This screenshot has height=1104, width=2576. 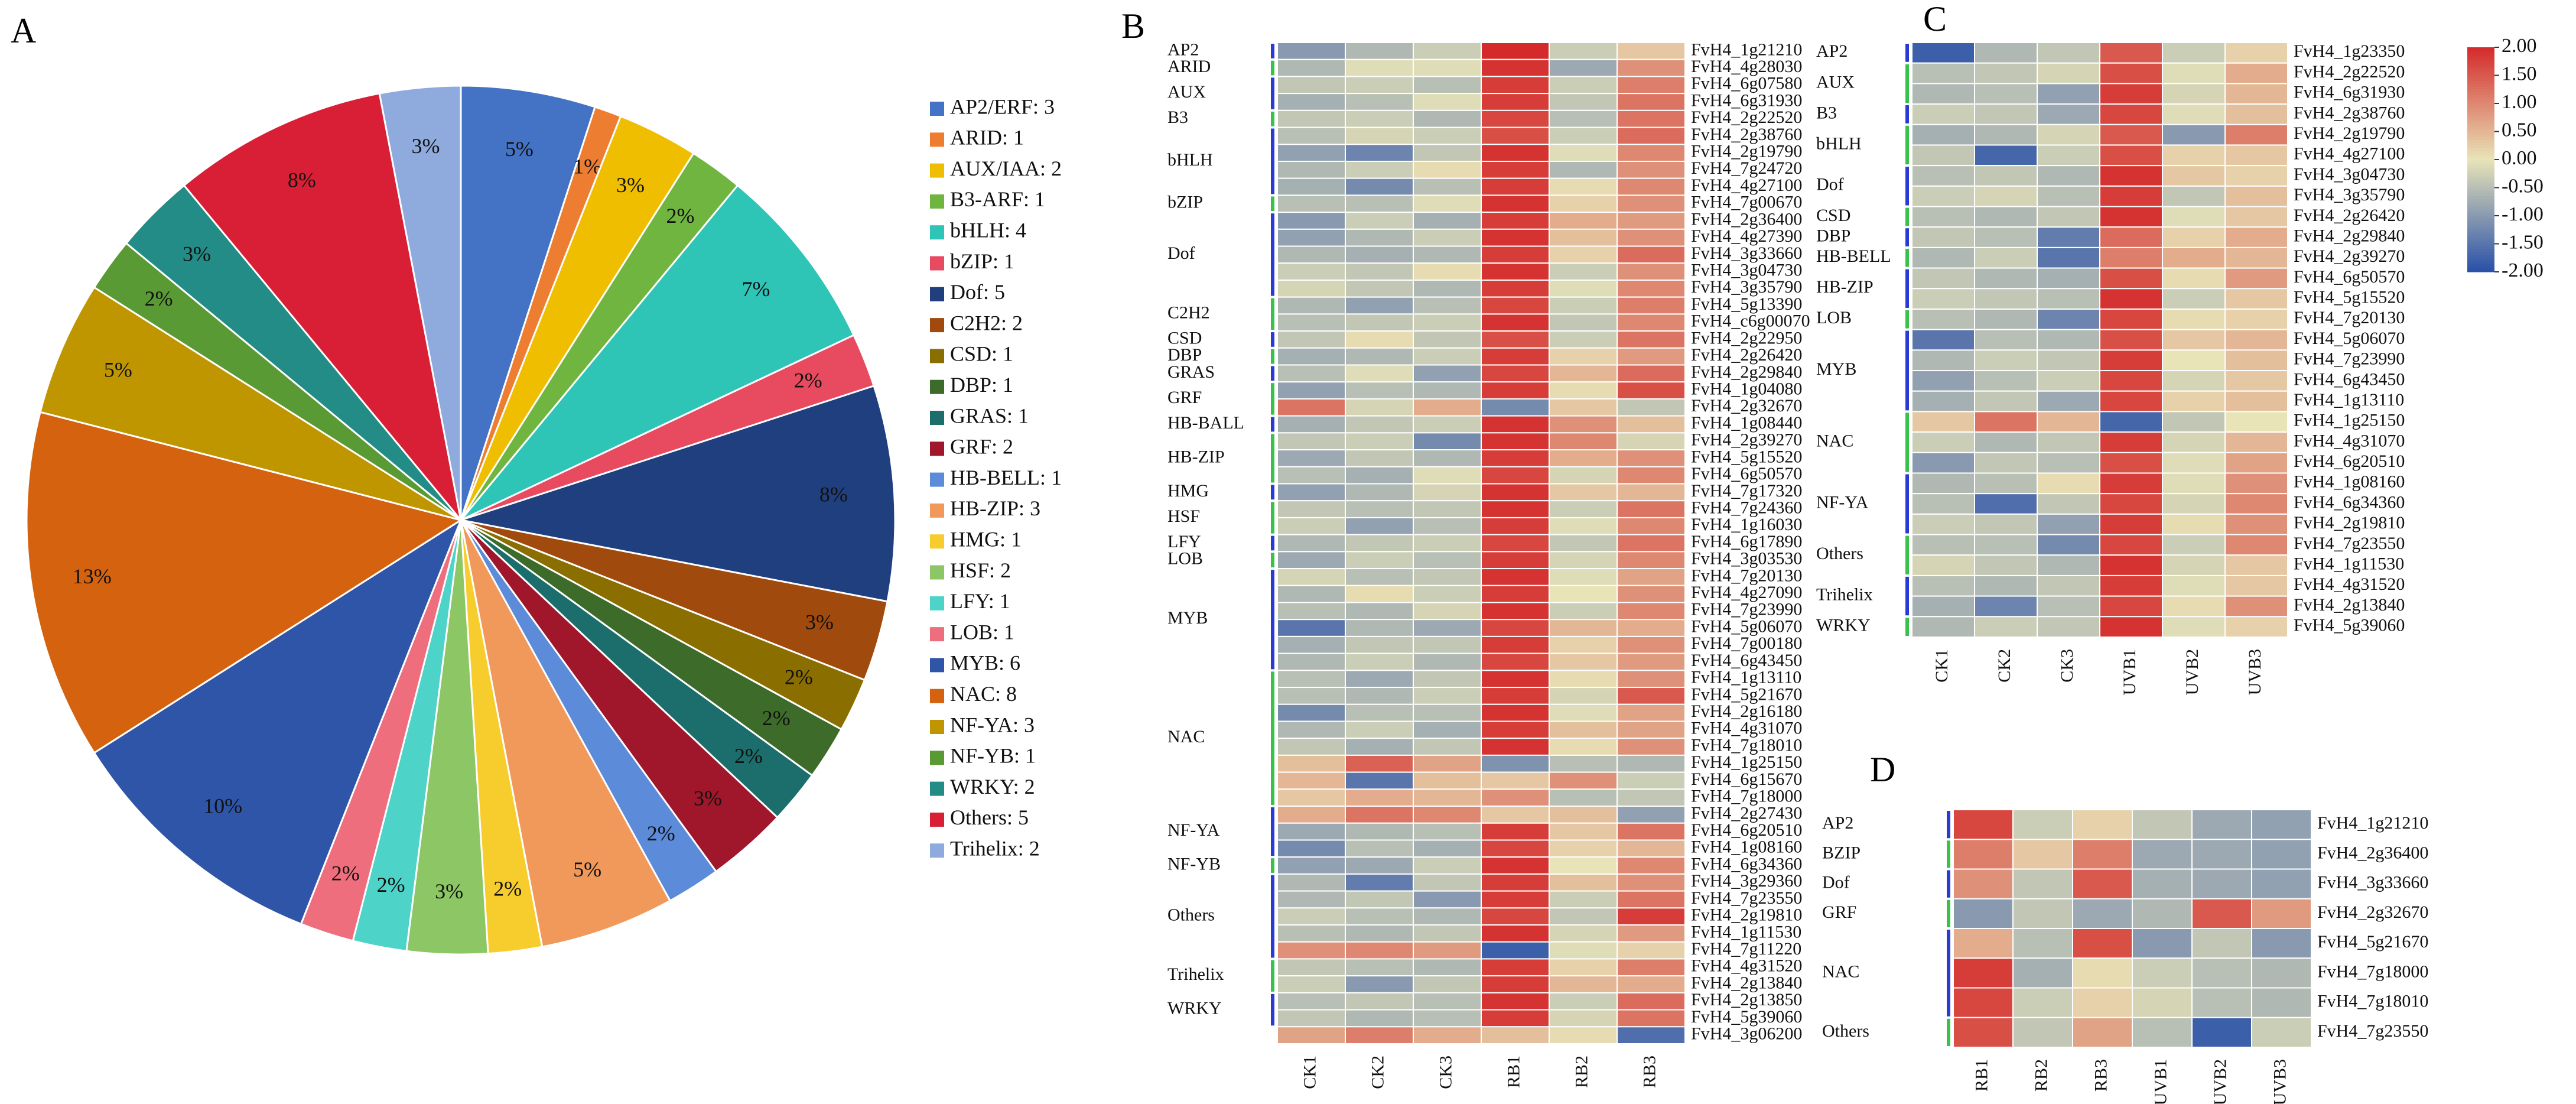 What do you see at coordinates (1746, 202) in the screenshot?
I see `row-label: FvH4_7g00670` at bounding box center [1746, 202].